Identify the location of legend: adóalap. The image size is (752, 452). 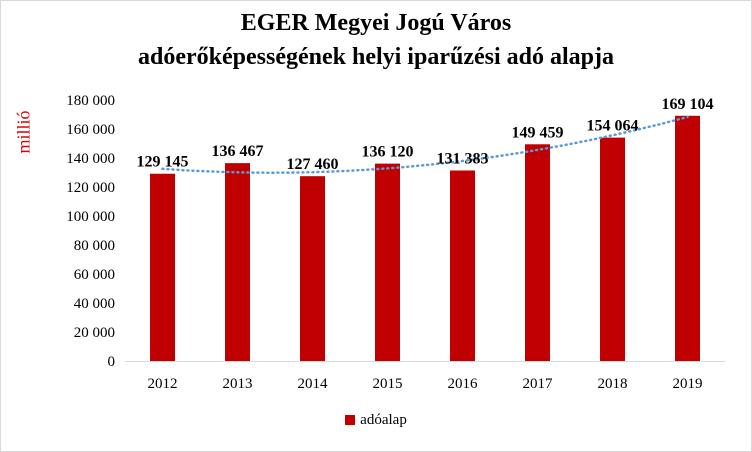
(376, 420).